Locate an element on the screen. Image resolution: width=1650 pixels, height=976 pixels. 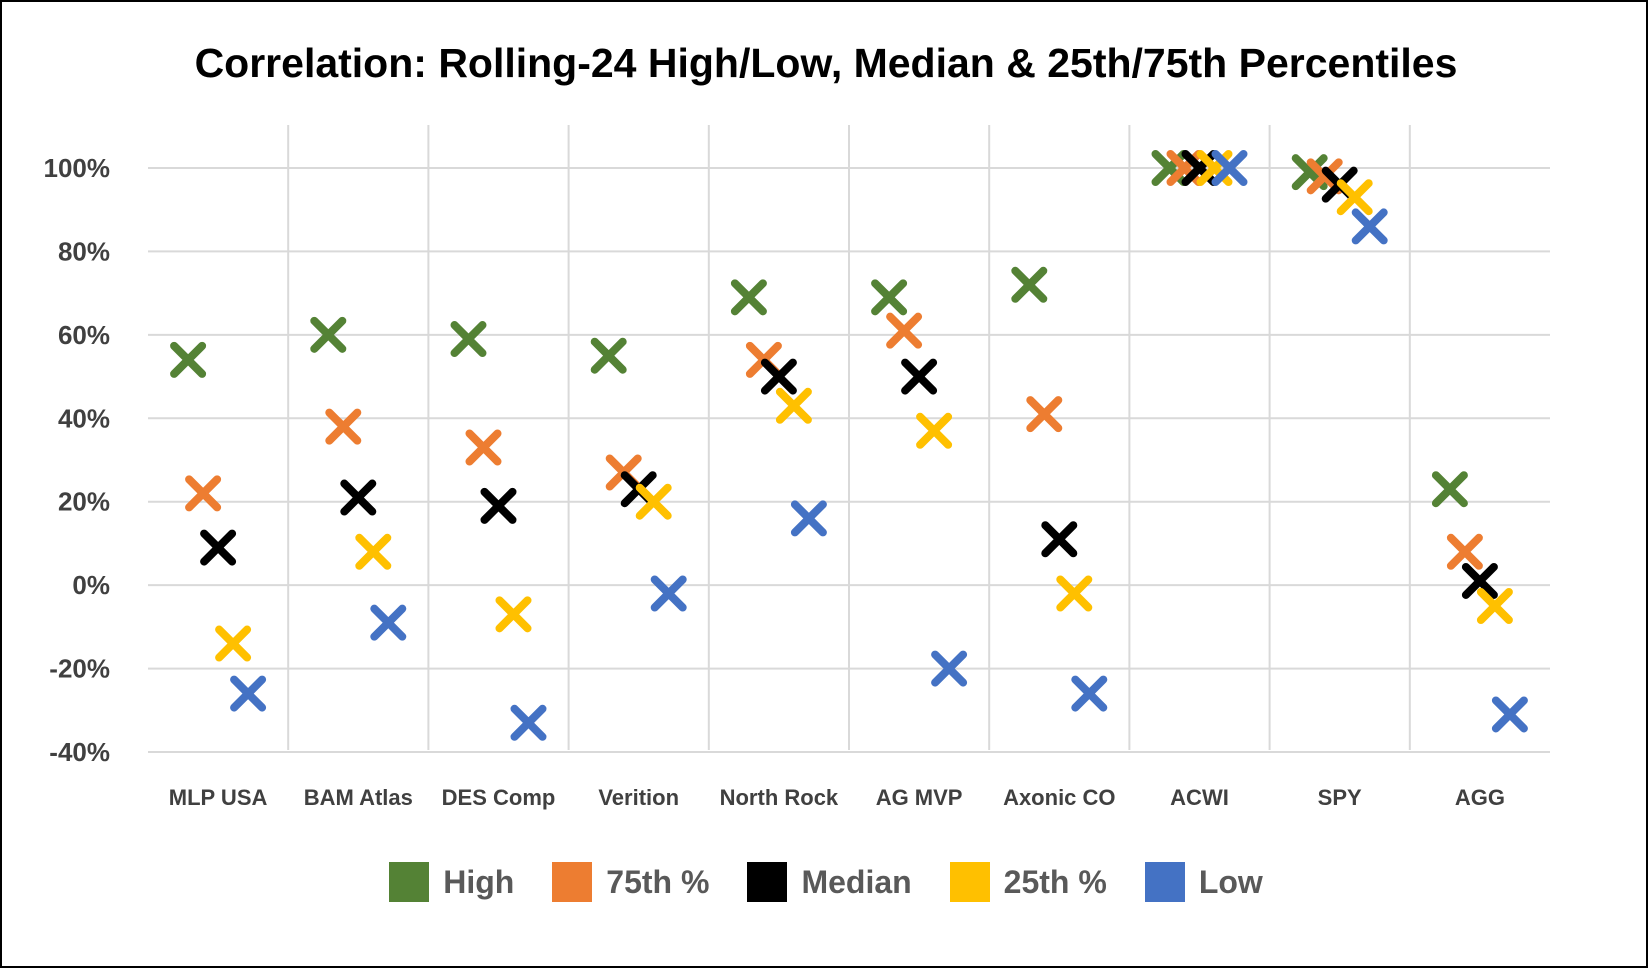
y-tick-label: -20% is located at coordinates (79, 669).